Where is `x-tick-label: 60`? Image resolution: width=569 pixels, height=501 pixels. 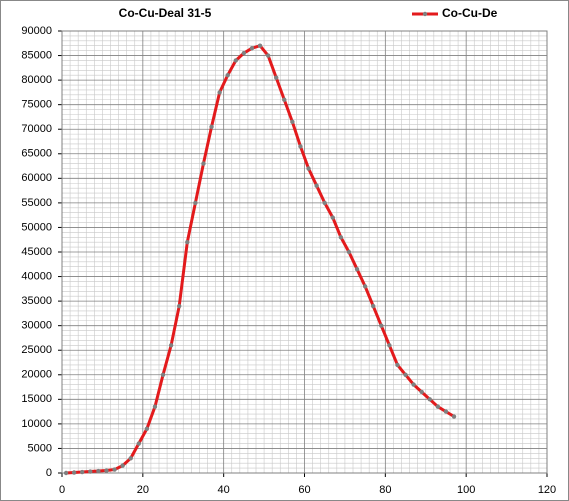 x-tick-label: 60 is located at coordinates (304, 490).